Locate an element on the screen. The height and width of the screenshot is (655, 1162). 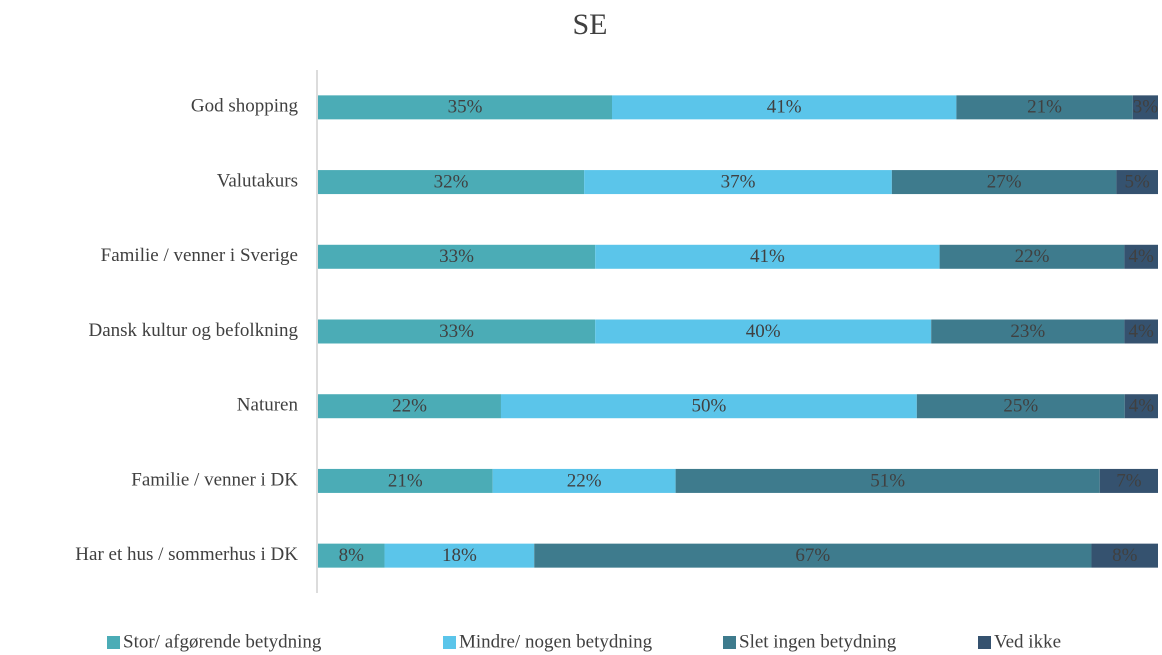
data-label: 51% is located at coordinates (887, 480).